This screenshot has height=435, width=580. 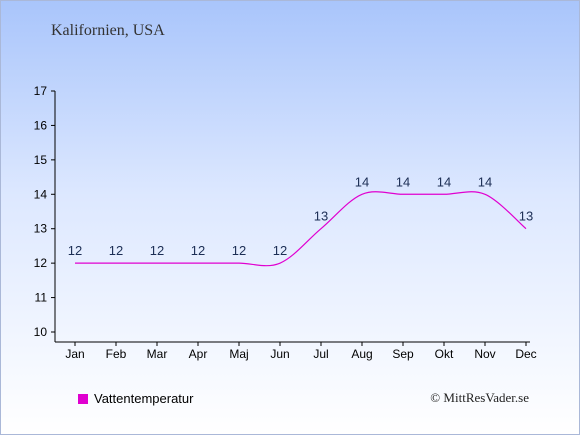 I want to click on y-tick-label: 14, so click(x=41, y=194).